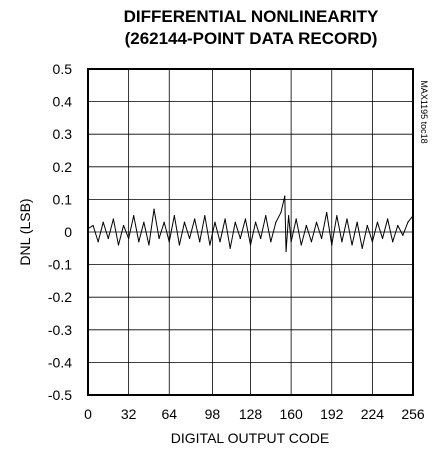 The width and height of the screenshot is (434, 455). Describe the element at coordinates (60, 330) in the screenshot. I see `y-tick-label: -0.3` at that location.